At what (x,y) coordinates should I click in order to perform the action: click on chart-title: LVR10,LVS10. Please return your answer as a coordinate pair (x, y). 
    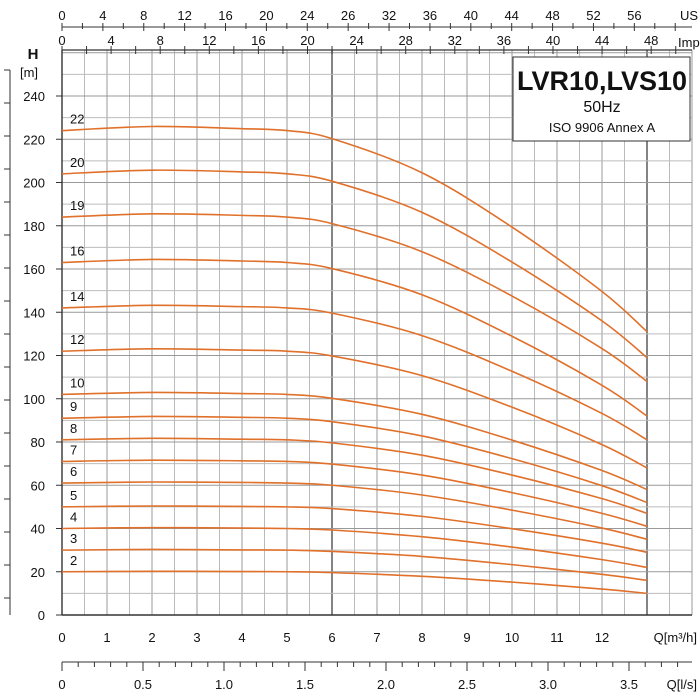
    Looking at the image, I should click on (602, 81).